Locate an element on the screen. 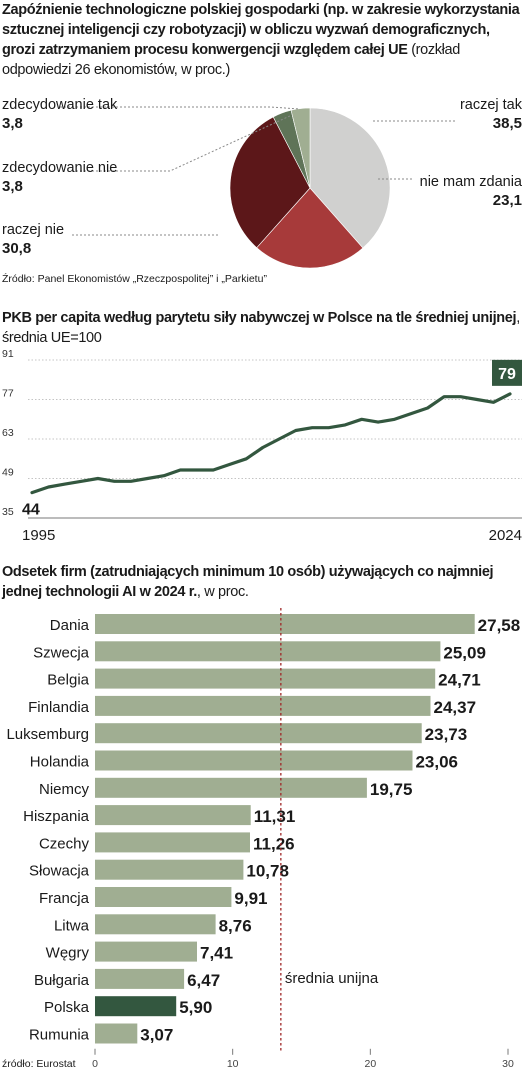 The image size is (524, 1080). bar-holandia is located at coordinates (254, 760).